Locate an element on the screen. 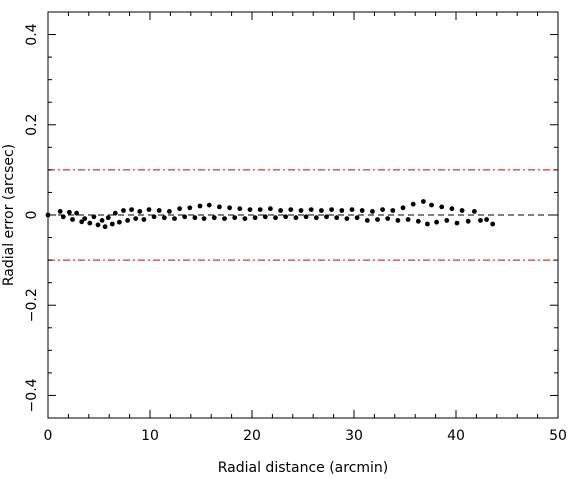  y-tick-label: −0.2 is located at coordinates (32, 305).